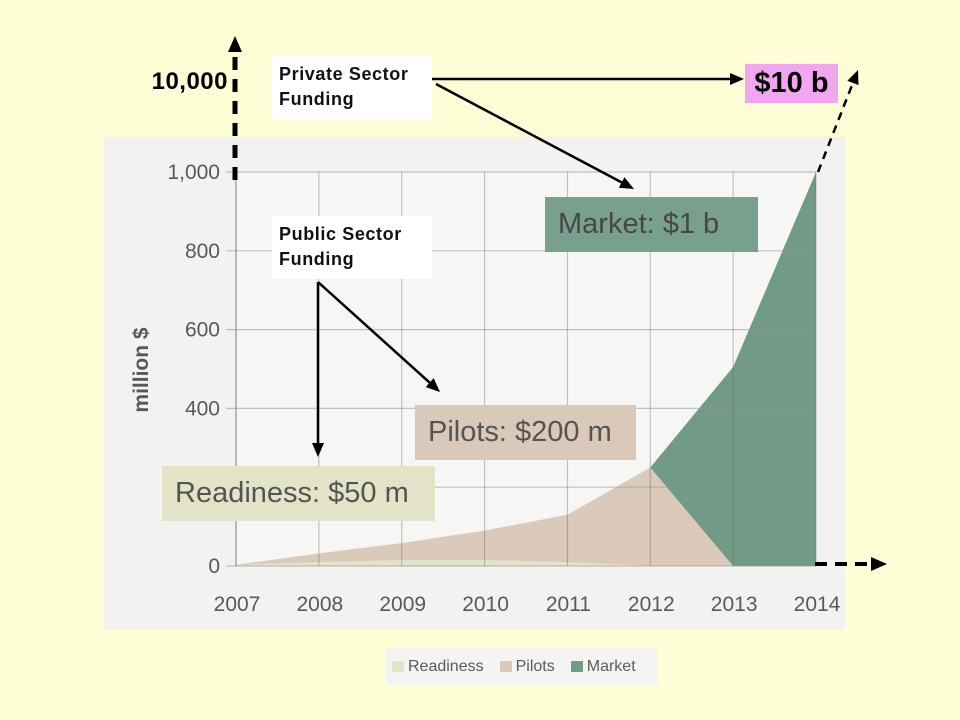  Describe the element at coordinates (651, 224) in the screenshot. I see `market-callout: Market: $1 b` at that location.